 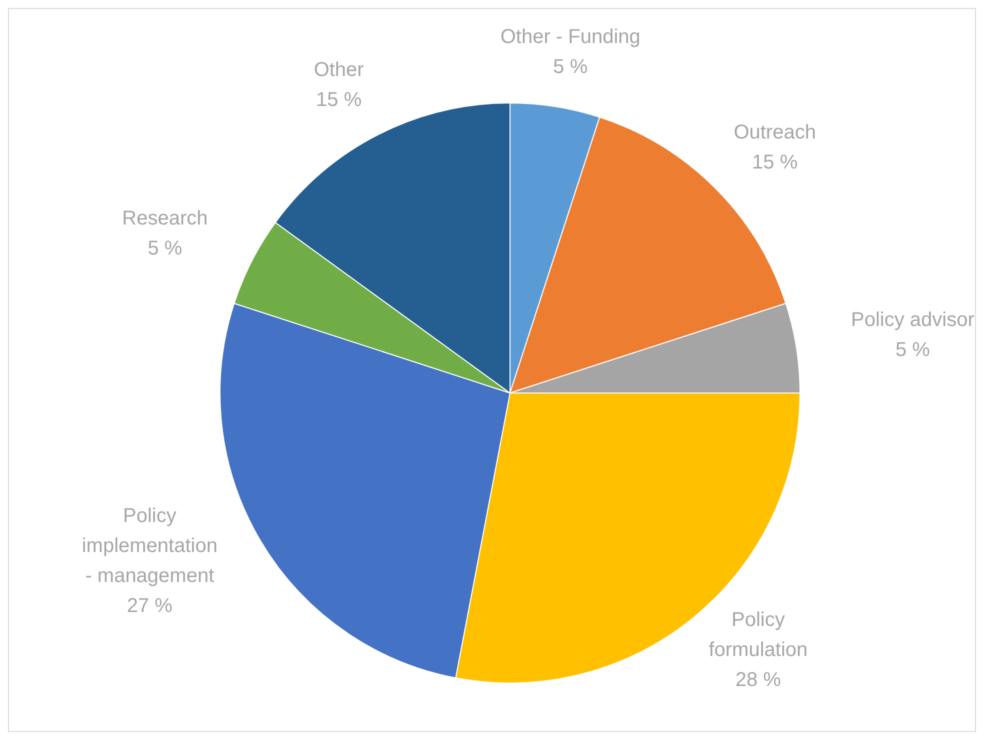 I want to click on slice-label: Policy advisor, so click(x=913, y=319).